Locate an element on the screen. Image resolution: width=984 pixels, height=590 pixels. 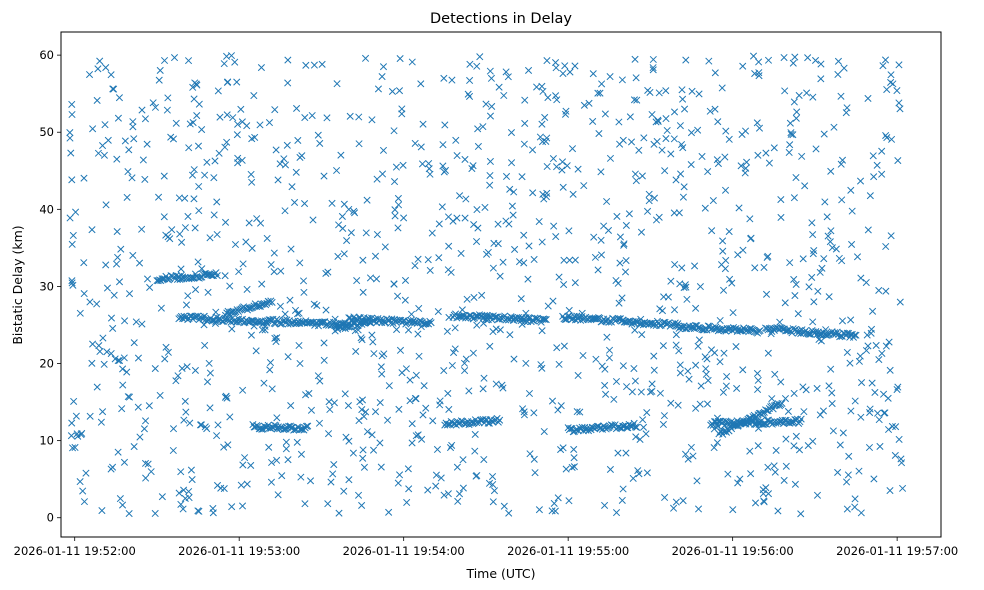
chart-title: Detections in Delay is located at coordinates (501, 19).